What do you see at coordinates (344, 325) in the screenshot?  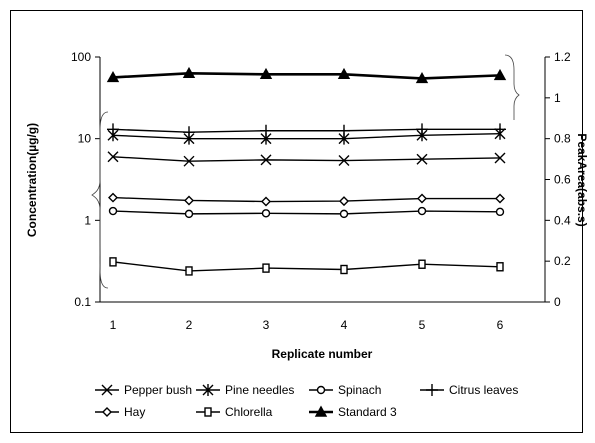 I see `x-tick-label: 4` at bounding box center [344, 325].